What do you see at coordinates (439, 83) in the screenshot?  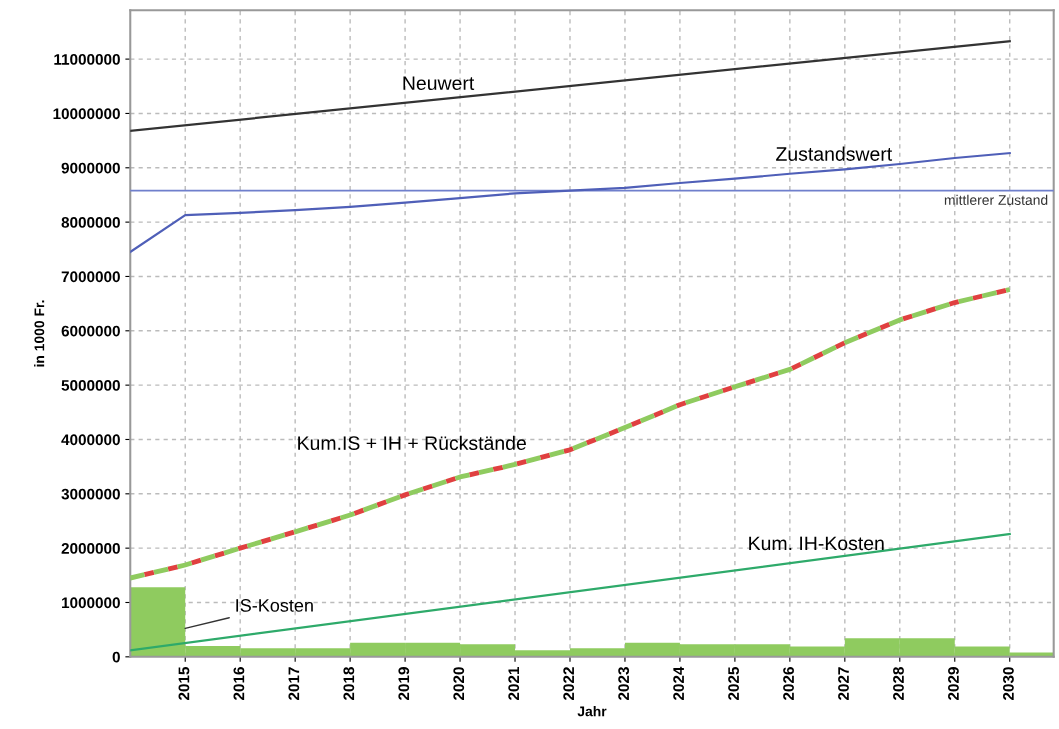 I see `series-label: Neuwert` at bounding box center [439, 83].